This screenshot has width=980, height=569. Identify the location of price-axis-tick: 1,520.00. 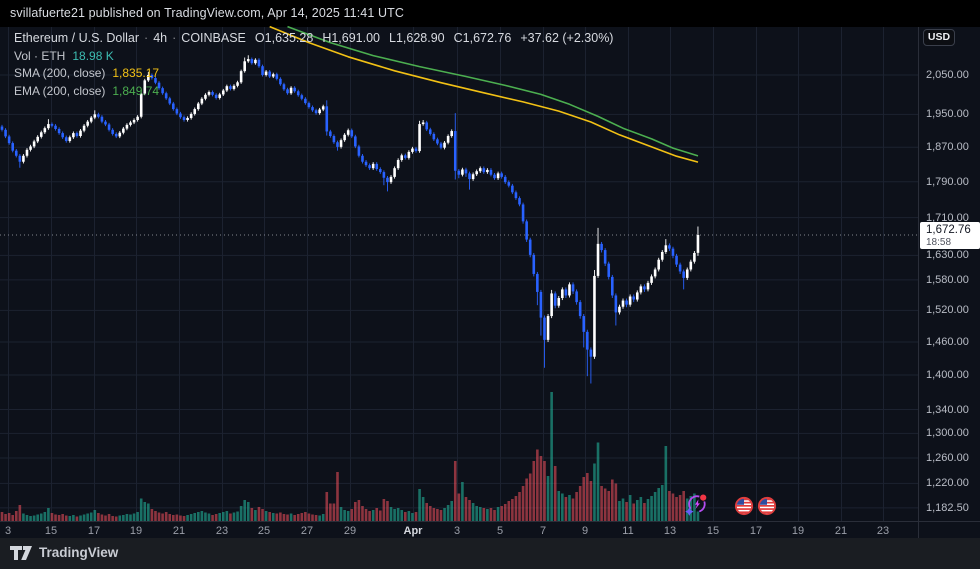
(947, 310).